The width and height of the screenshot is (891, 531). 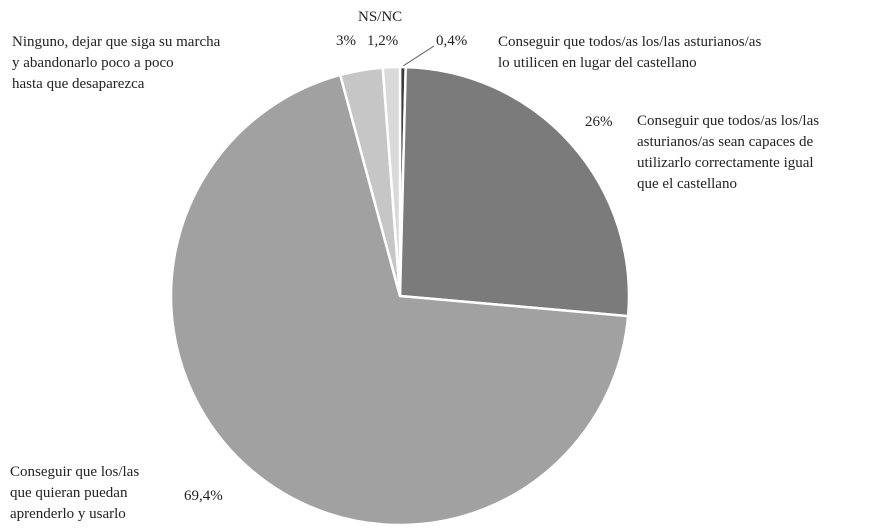 What do you see at coordinates (203, 496) in the screenshot?
I see `value-label: 69,4%` at bounding box center [203, 496].